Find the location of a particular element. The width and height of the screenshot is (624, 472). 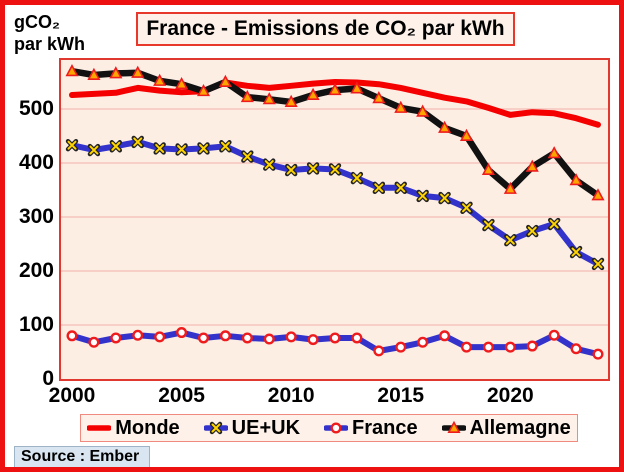

x-tick-label: 2005 is located at coordinates (181, 395).